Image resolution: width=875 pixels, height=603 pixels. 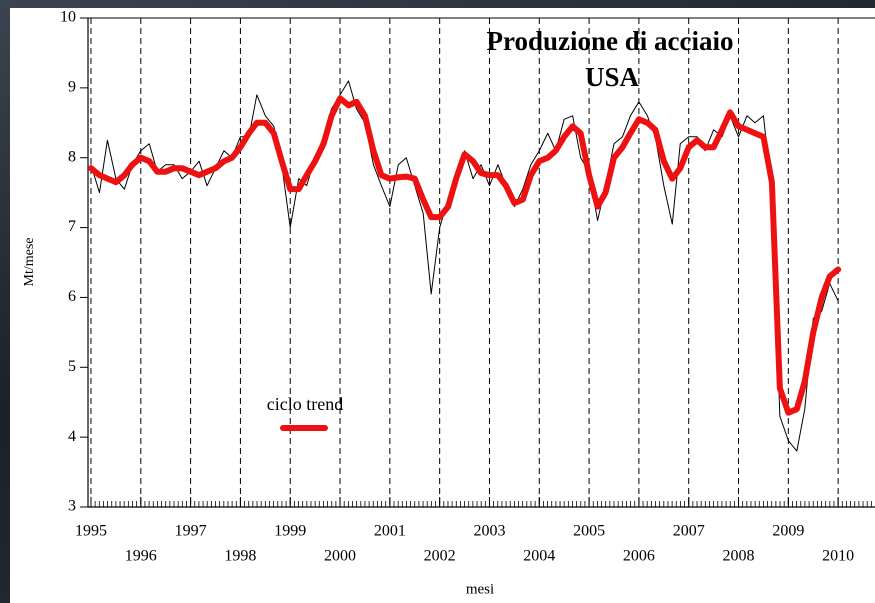 I want to click on y-tick-label: 9, so click(x=72, y=87).